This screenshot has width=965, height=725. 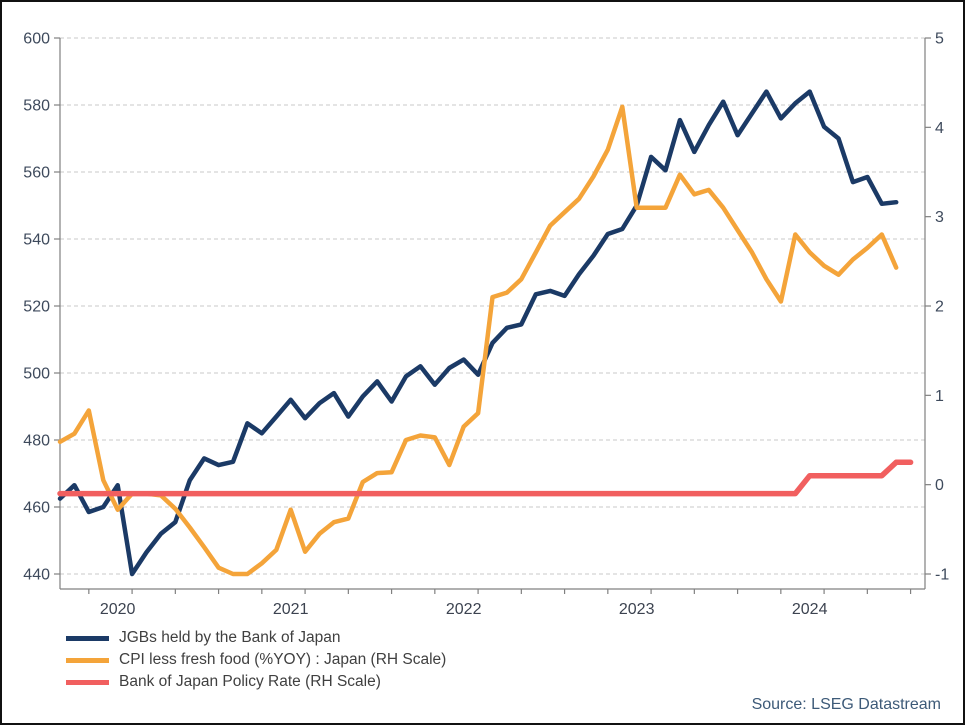 What do you see at coordinates (464, 609) in the screenshot?
I see `x-year-label: 2022` at bounding box center [464, 609].